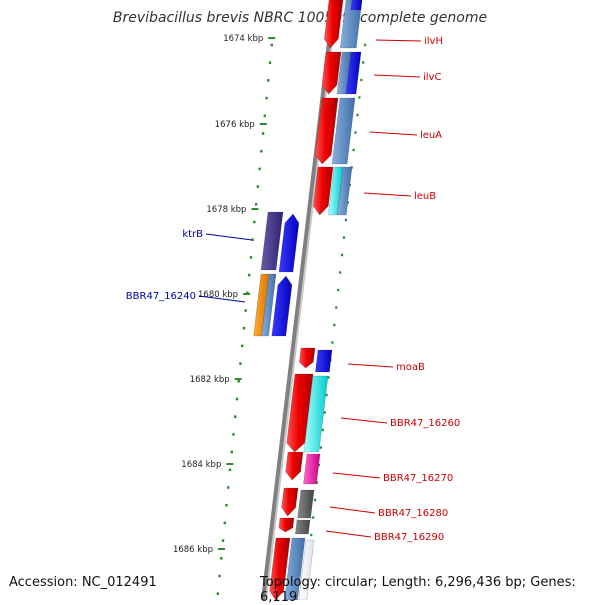 This screenshot has width=600, height=605. Describe the element at coordinates (431, 135) in the screenshot. I see `gene-label-leua: leuA` at that location.